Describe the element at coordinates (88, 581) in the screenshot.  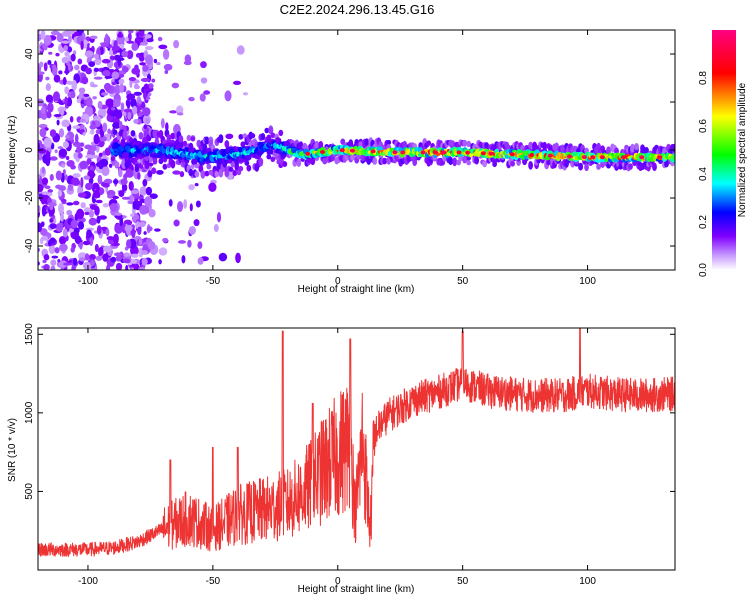
I see `snr-xtick-label: -100` at that location.